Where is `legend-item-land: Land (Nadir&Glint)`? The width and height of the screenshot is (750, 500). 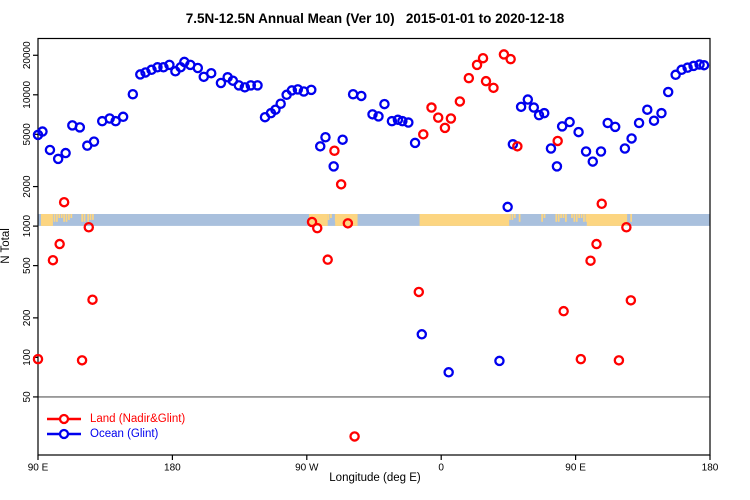
legend-item-land: Land (Nadir&Glint) is located at coordinates (115, 419).